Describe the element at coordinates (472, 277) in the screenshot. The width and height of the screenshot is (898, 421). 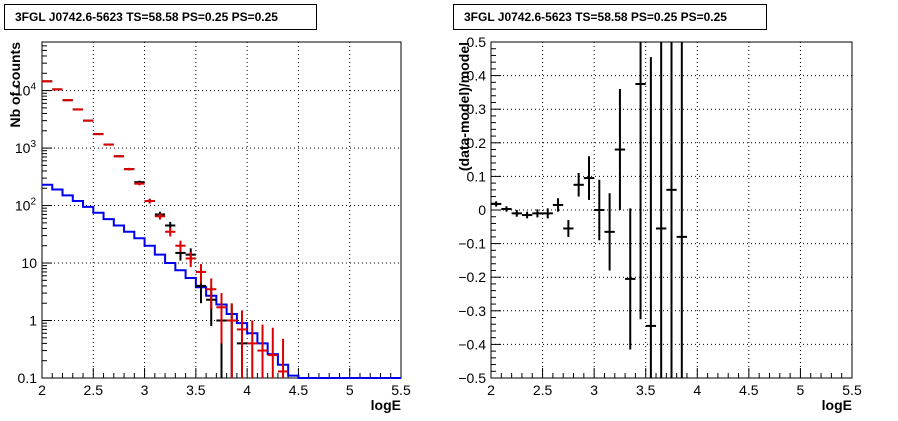
I see `residual-y-tick-label: −0.2` at that location.